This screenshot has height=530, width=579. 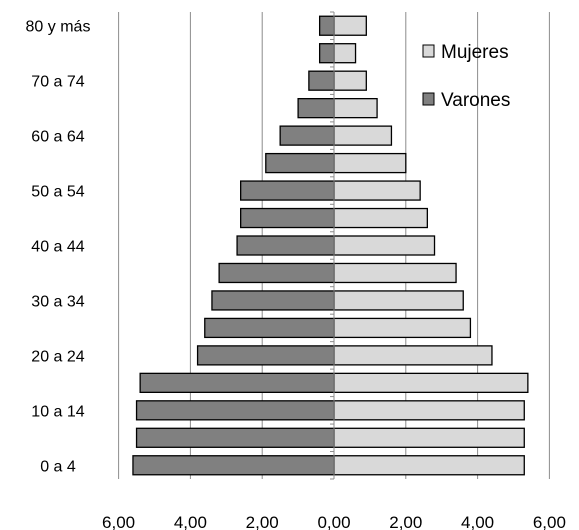 I want to click on x-tick-label: 0,00, so click(x=333, y=521).